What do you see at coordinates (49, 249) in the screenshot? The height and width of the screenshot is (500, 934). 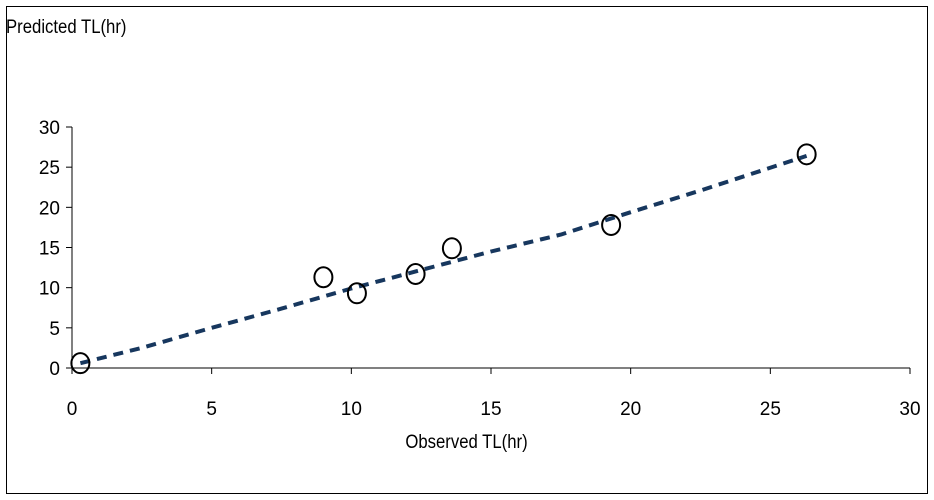 I see `y-tick-label: 15` at bounding box center [49, 249].